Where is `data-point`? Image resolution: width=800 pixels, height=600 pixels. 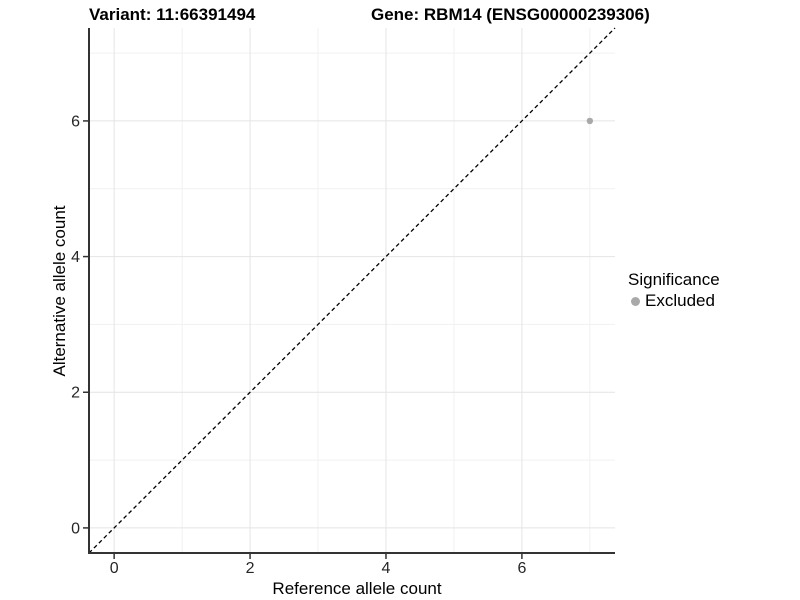
data-point is located at coordinates (590, 121).